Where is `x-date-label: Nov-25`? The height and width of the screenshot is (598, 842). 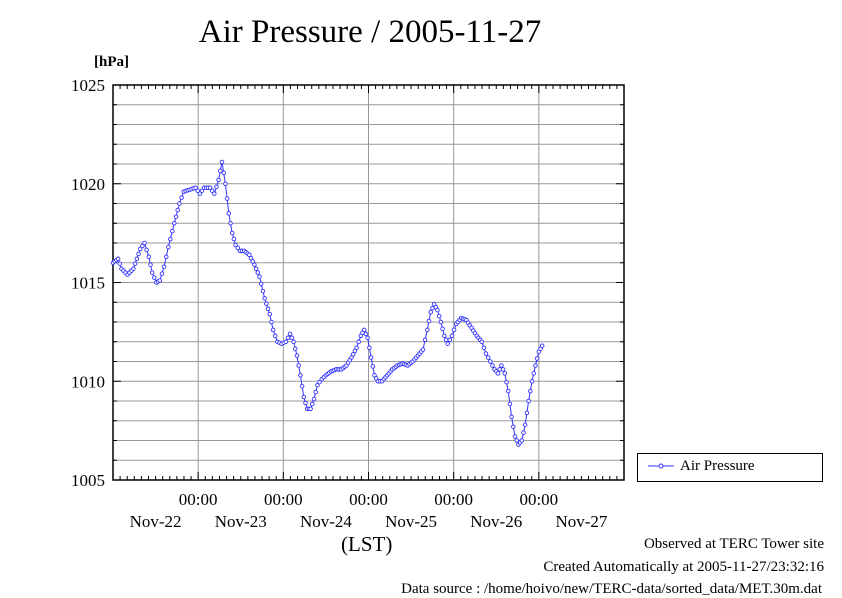
x-date-label: Nov-25 is located at coordinates (411, 521).